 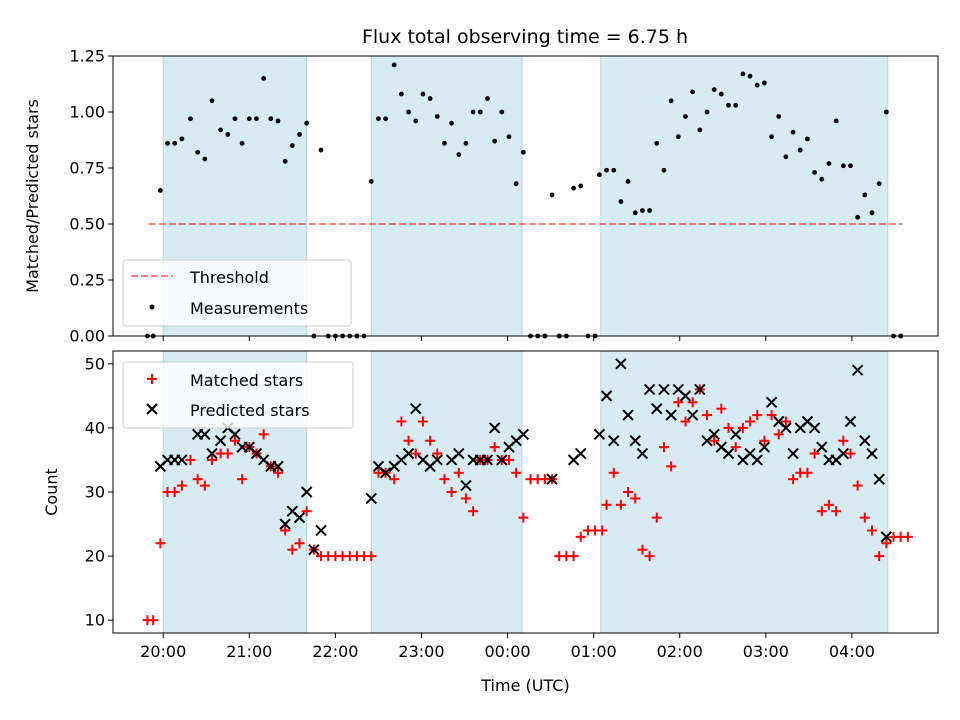 I want to click on legend-measurements-label: Measurements, so click(x=249, y=308).